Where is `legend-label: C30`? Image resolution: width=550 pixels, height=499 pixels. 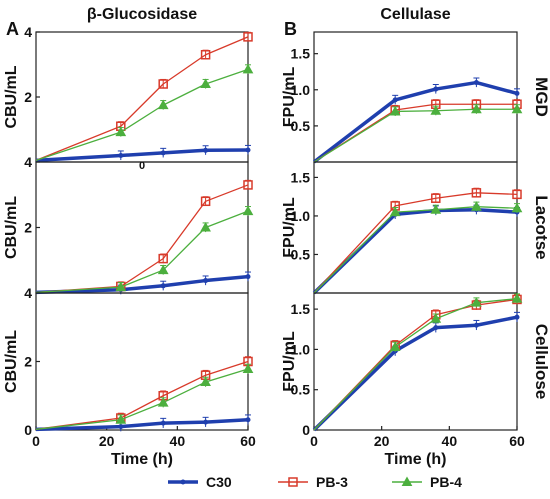 legend-label: C30 is located at coordinates (219, 482).